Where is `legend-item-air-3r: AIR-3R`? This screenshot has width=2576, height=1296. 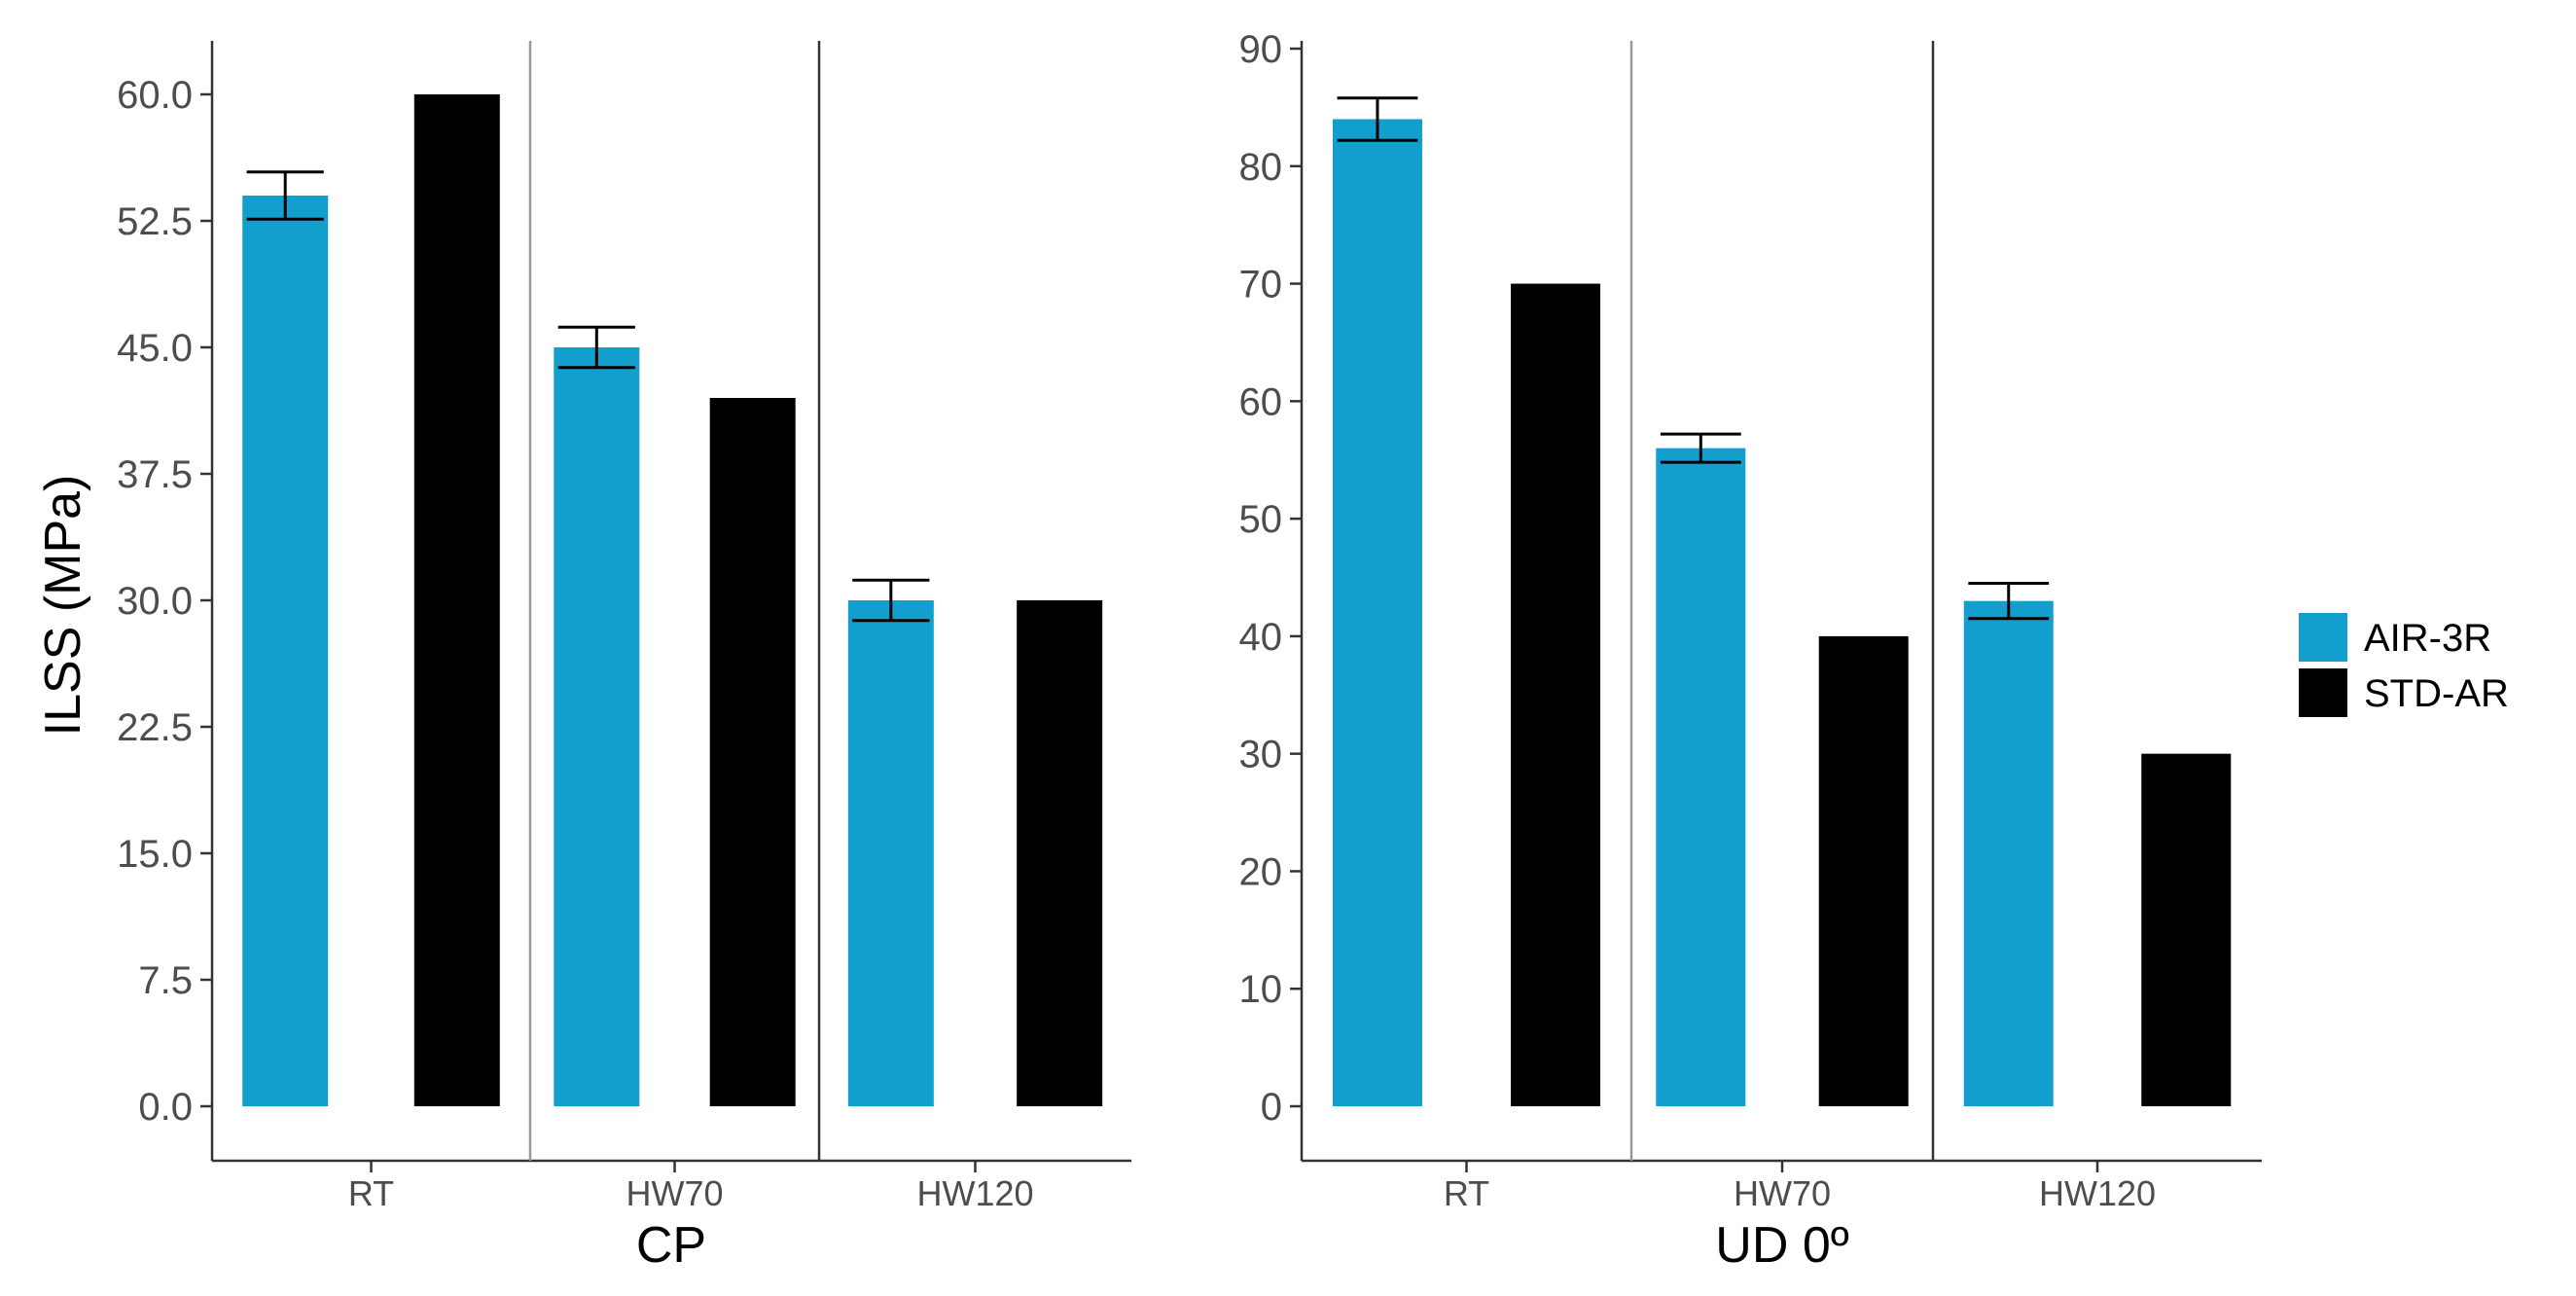 legend-item-air-3r: AIR-3R is located at coordinates (2395, 637).